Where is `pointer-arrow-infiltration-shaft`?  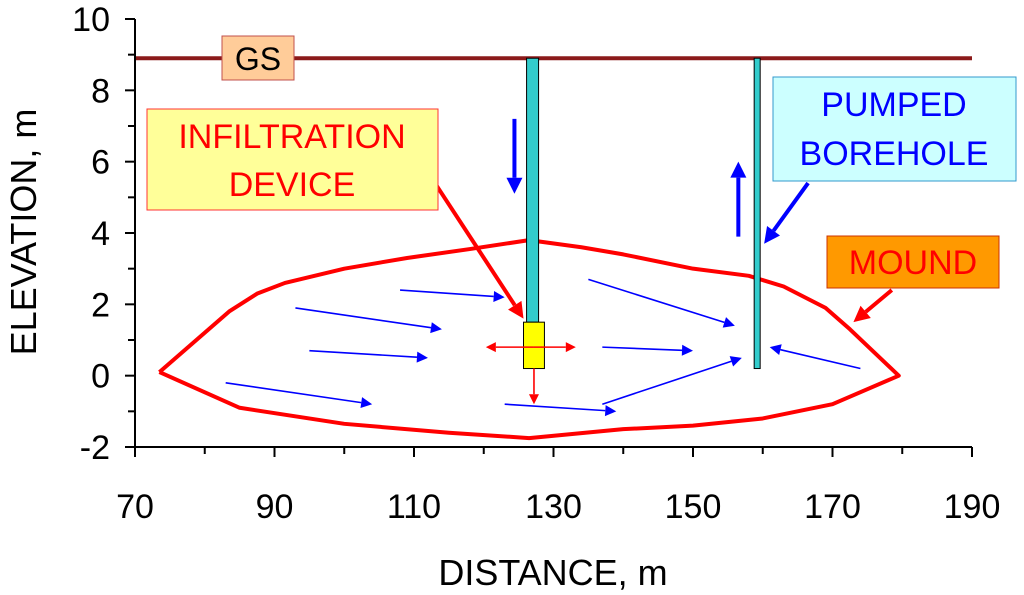
pointer-arrow-infiltration-shaft is located at coordinates (475, 244).